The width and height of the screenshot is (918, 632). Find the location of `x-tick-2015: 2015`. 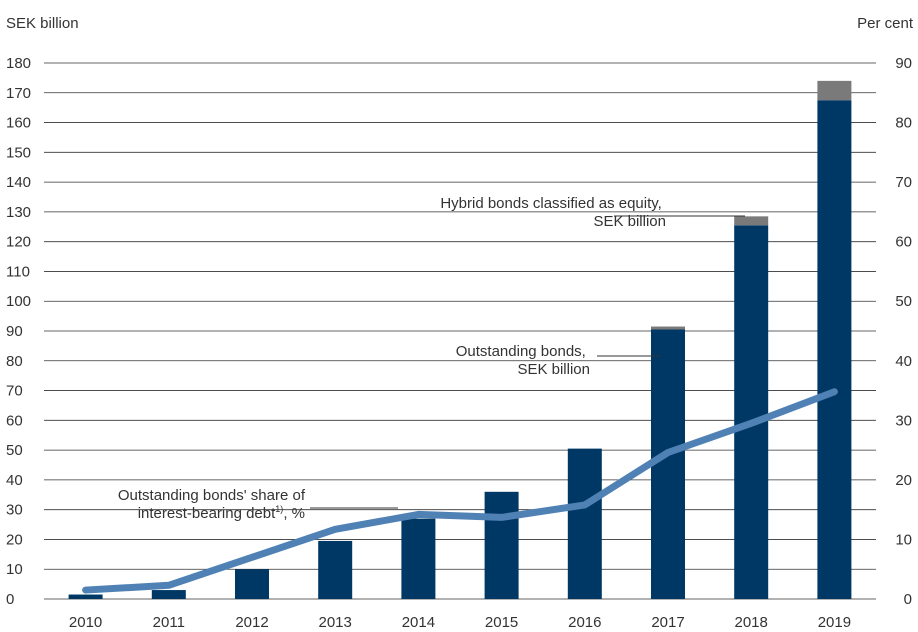

x-tick-2015: 2015 is located at coordinates (501, 622).